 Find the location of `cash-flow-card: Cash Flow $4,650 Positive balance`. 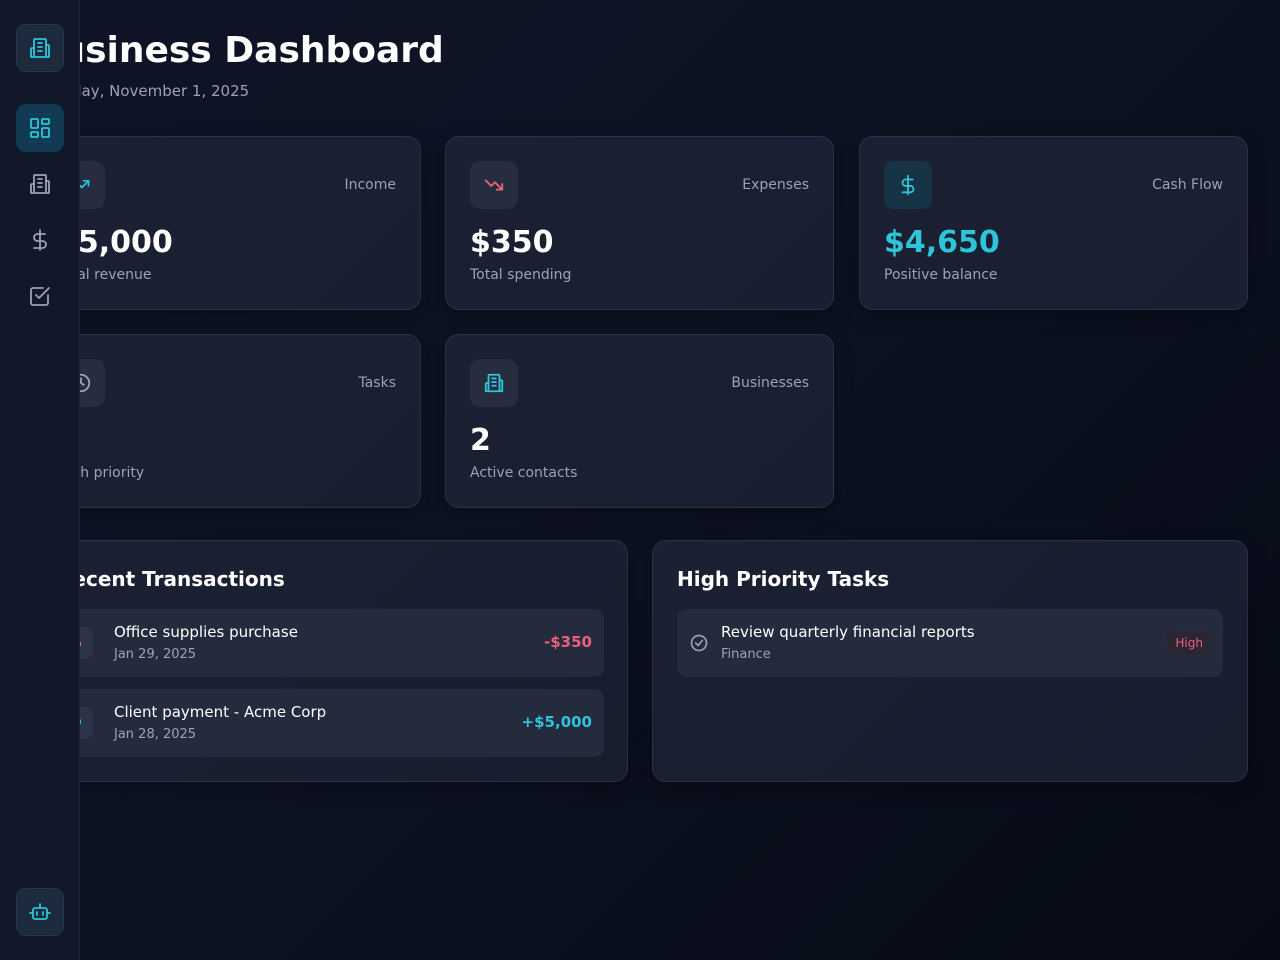

cash-flow-card: Cash Flow $4,650 Positive balance is located at coordinates (1053, 223).